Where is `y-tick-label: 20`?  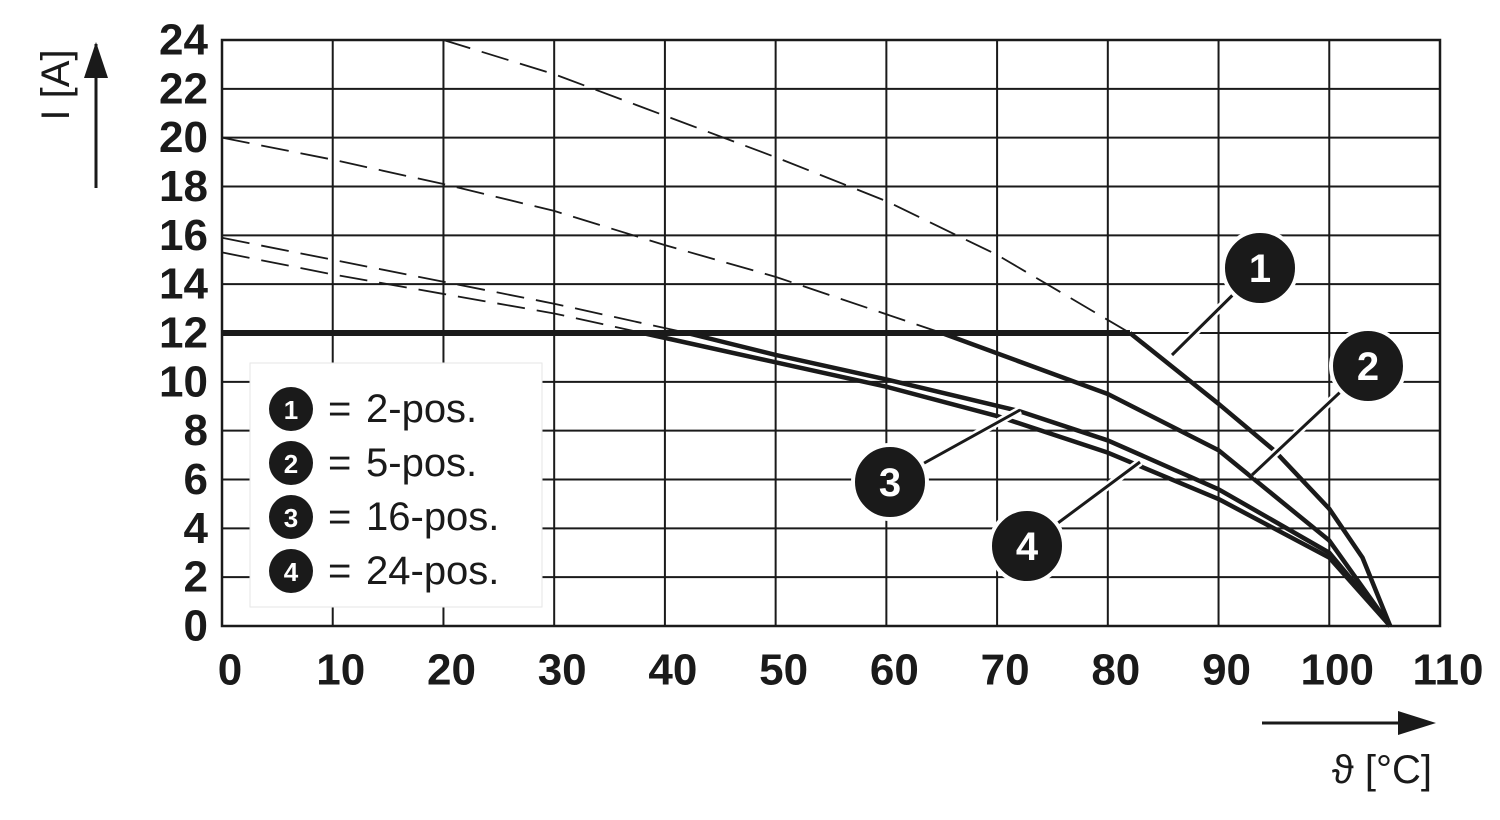
y-tick-label: 20 is located at coordinates (183, 137).